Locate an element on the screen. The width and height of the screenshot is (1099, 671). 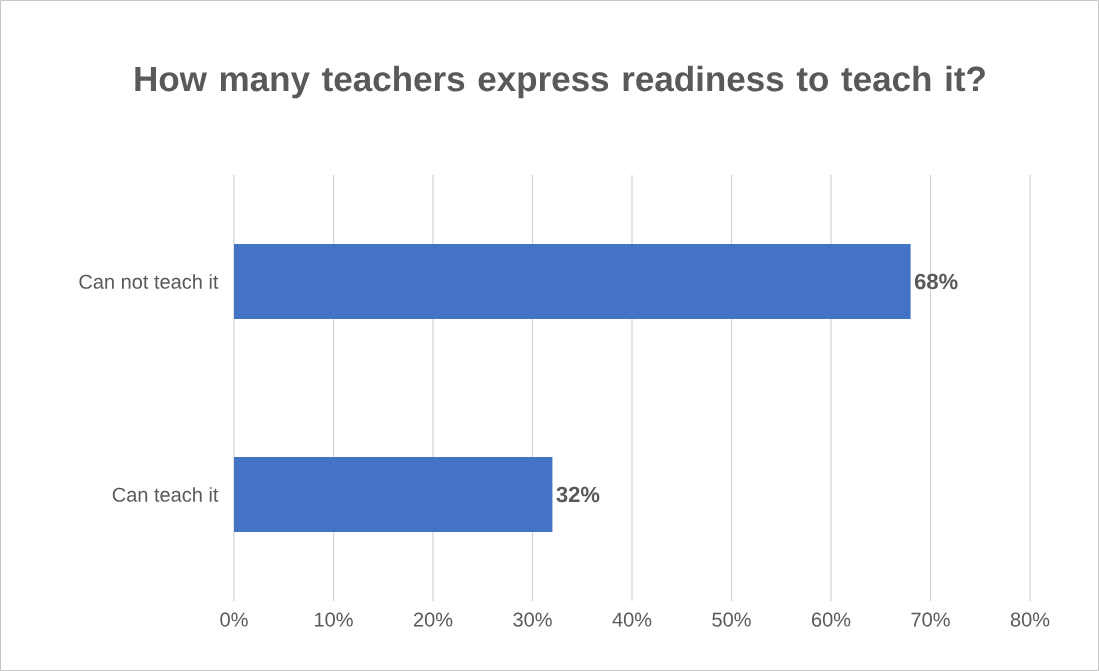
x-tick-label: 40% is located at coordinates (632, 619).